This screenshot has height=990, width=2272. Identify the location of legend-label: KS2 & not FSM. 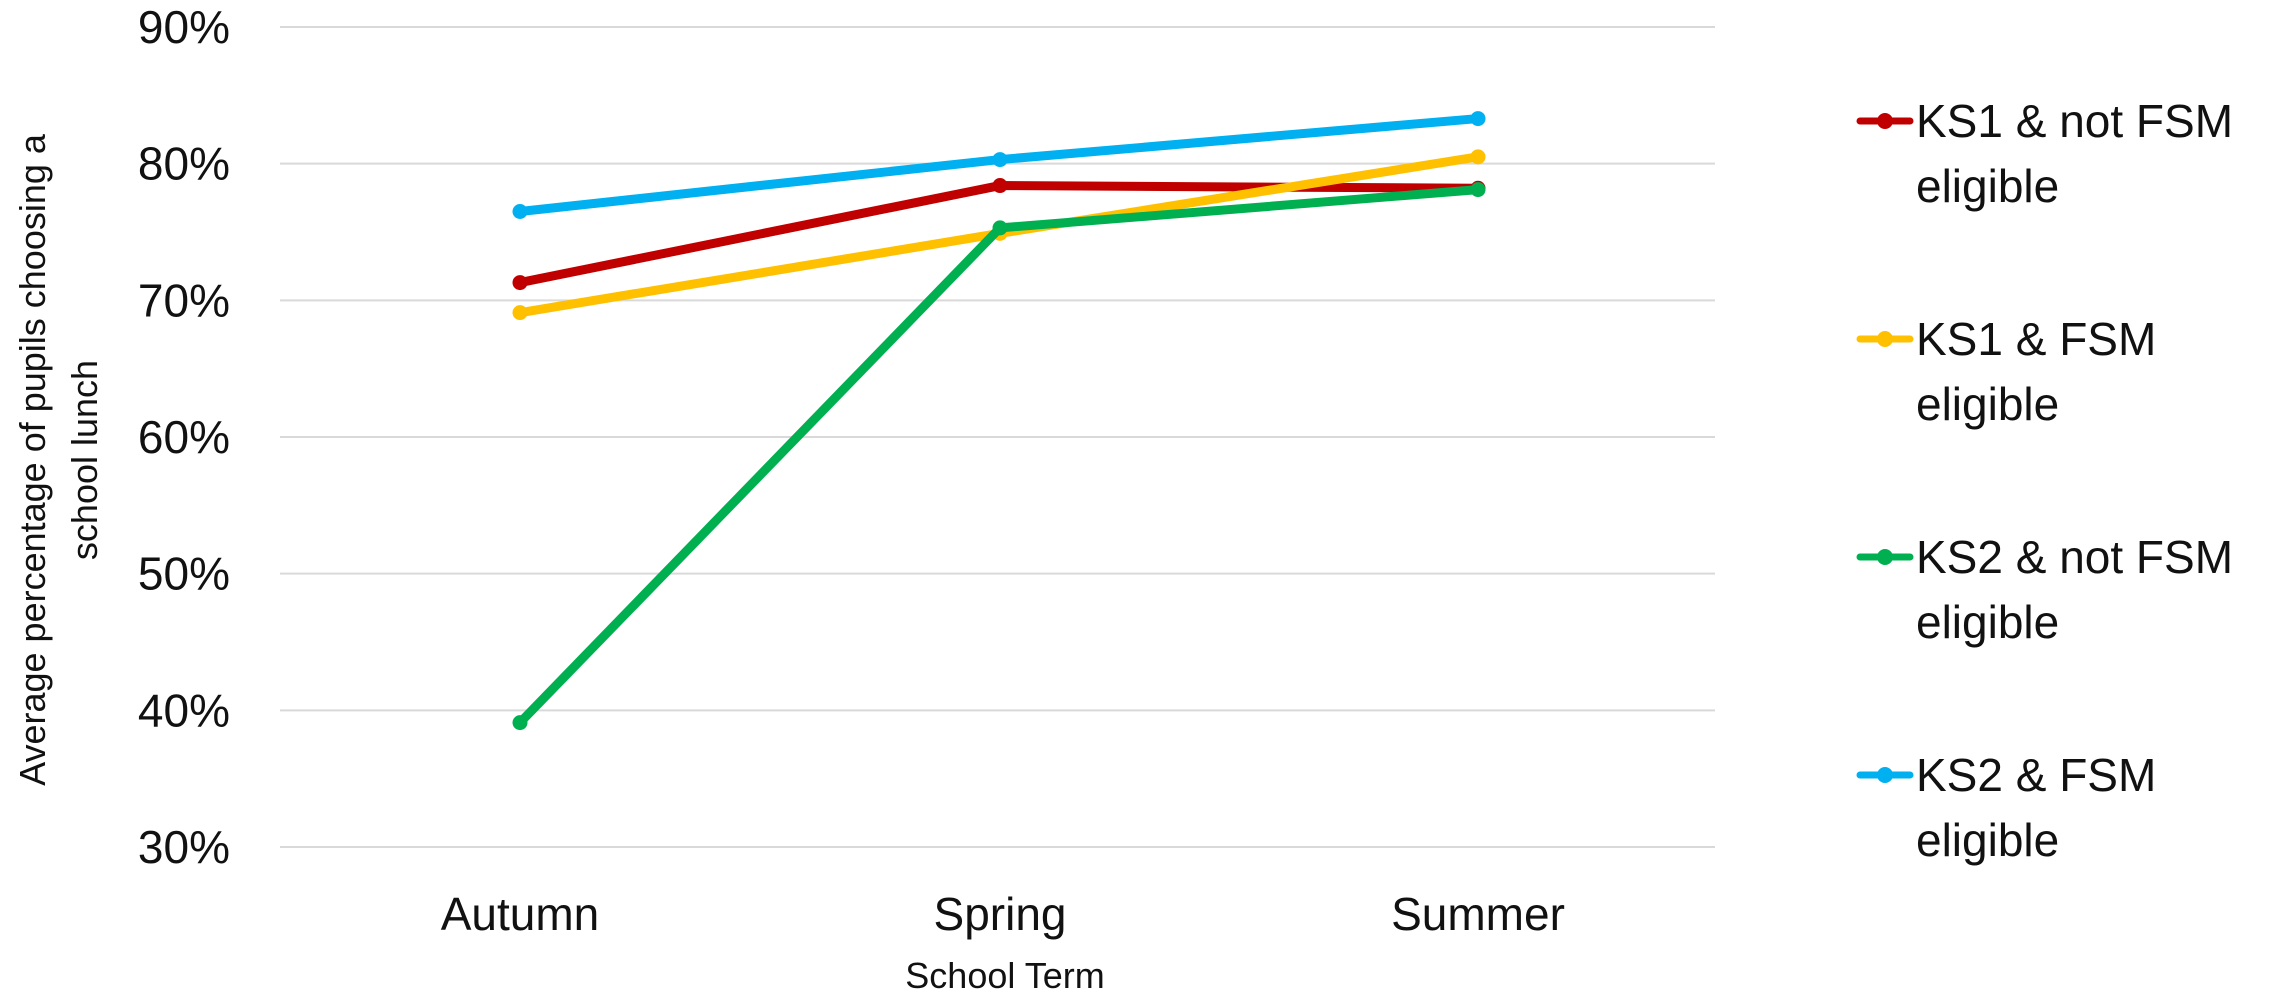
(2074, 557).